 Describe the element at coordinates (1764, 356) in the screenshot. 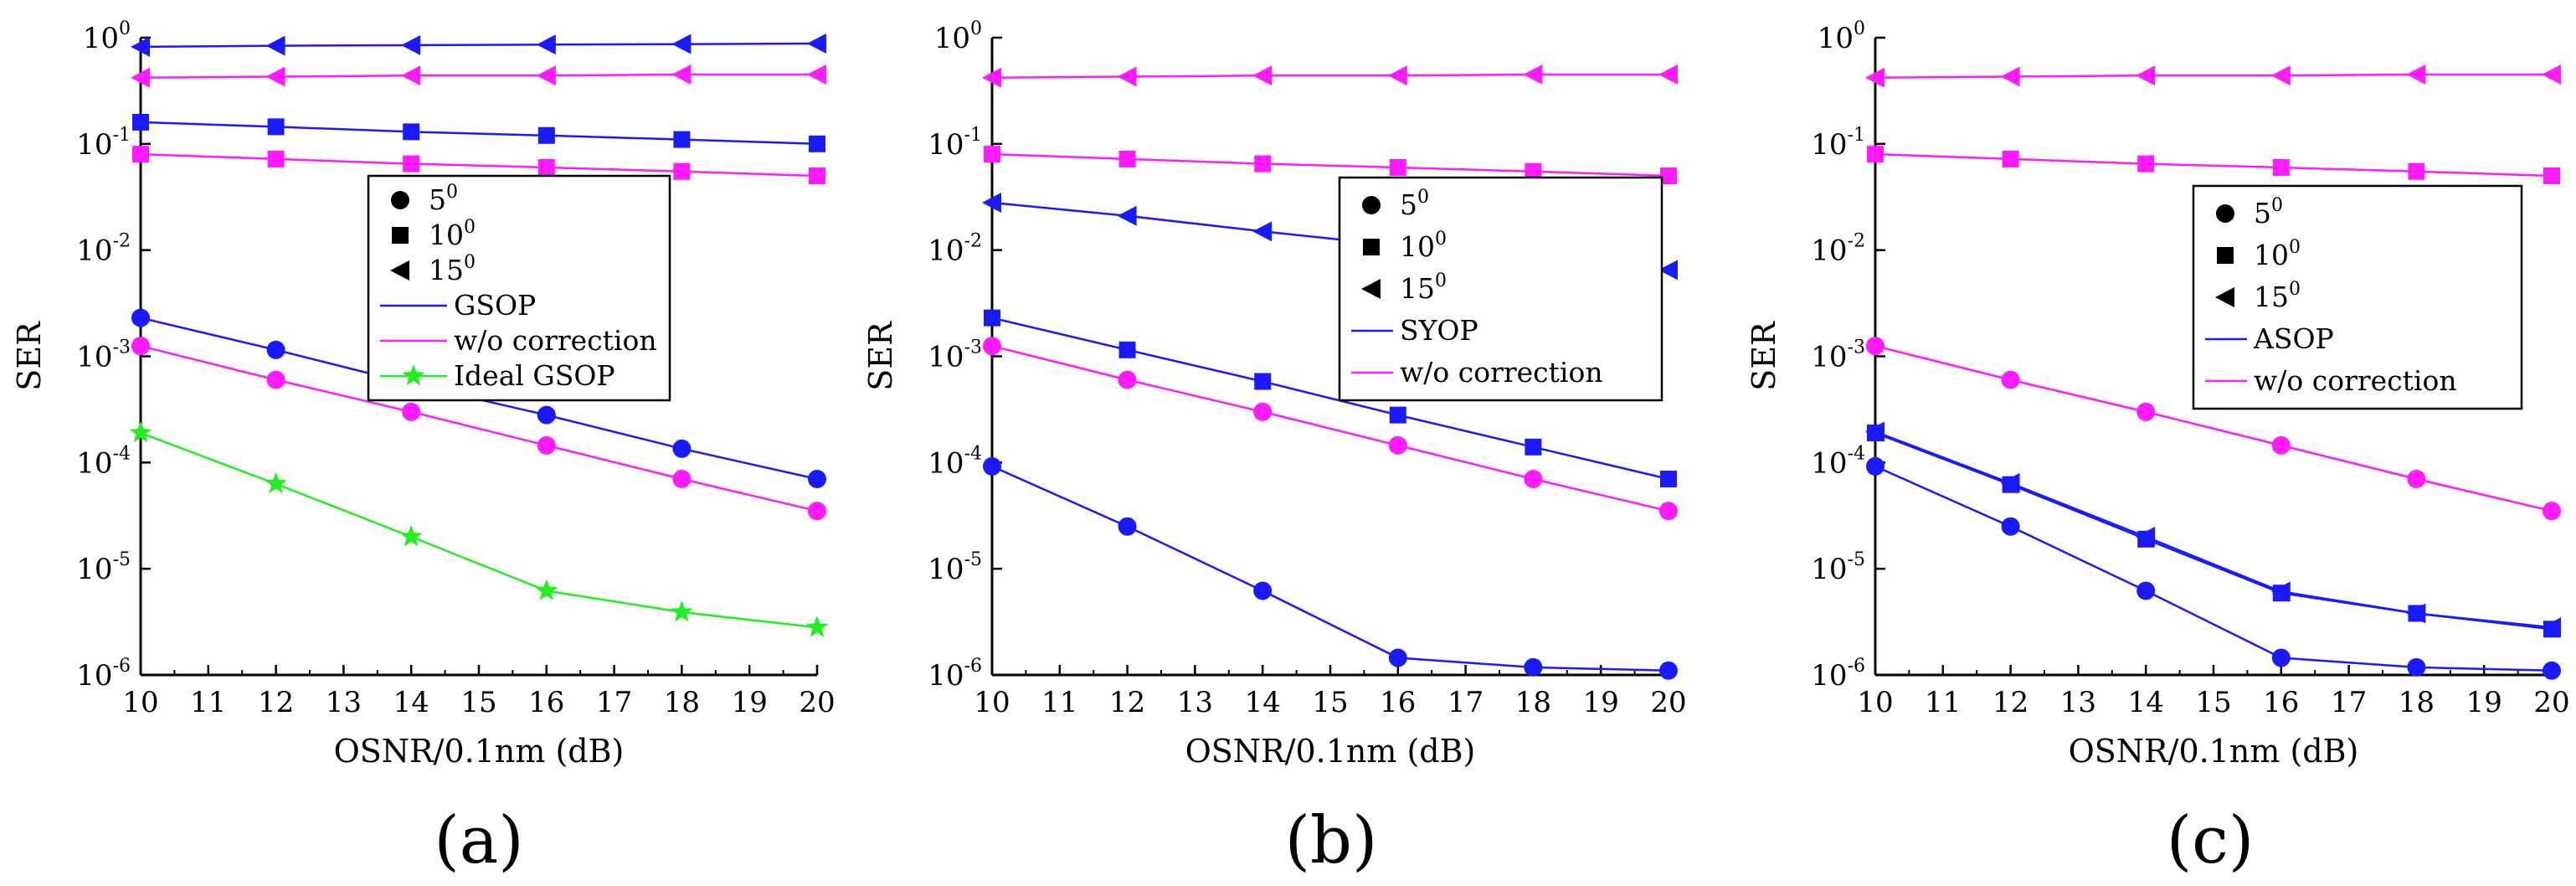

I see `y-axis-title: SER` at that location.